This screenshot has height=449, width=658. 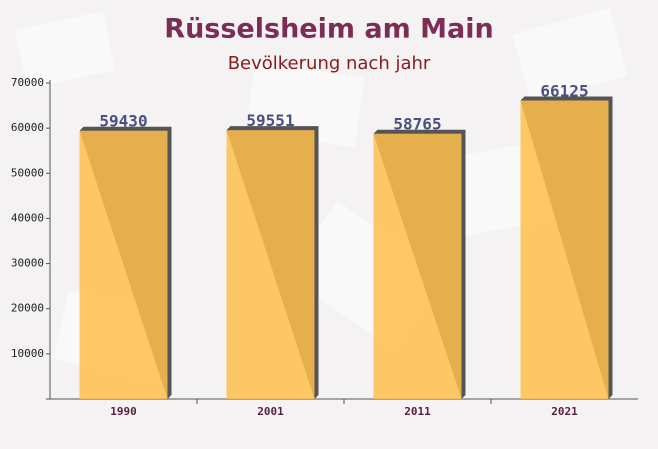 I want to click on x-tick-label: 1990, so click(x=123, y=411).